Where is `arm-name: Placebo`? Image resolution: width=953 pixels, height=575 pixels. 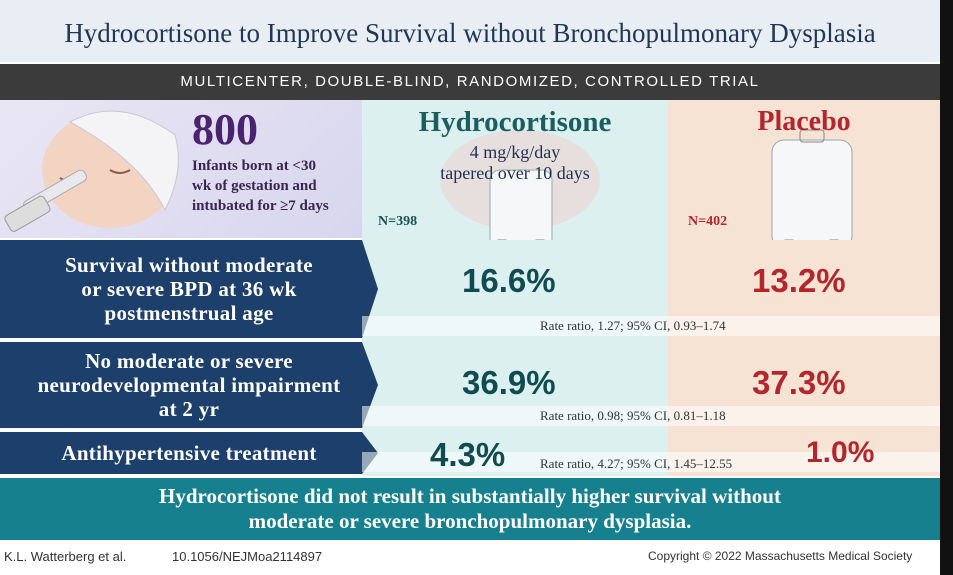
arm-name: Placebo is located at coordinates (804, 121).